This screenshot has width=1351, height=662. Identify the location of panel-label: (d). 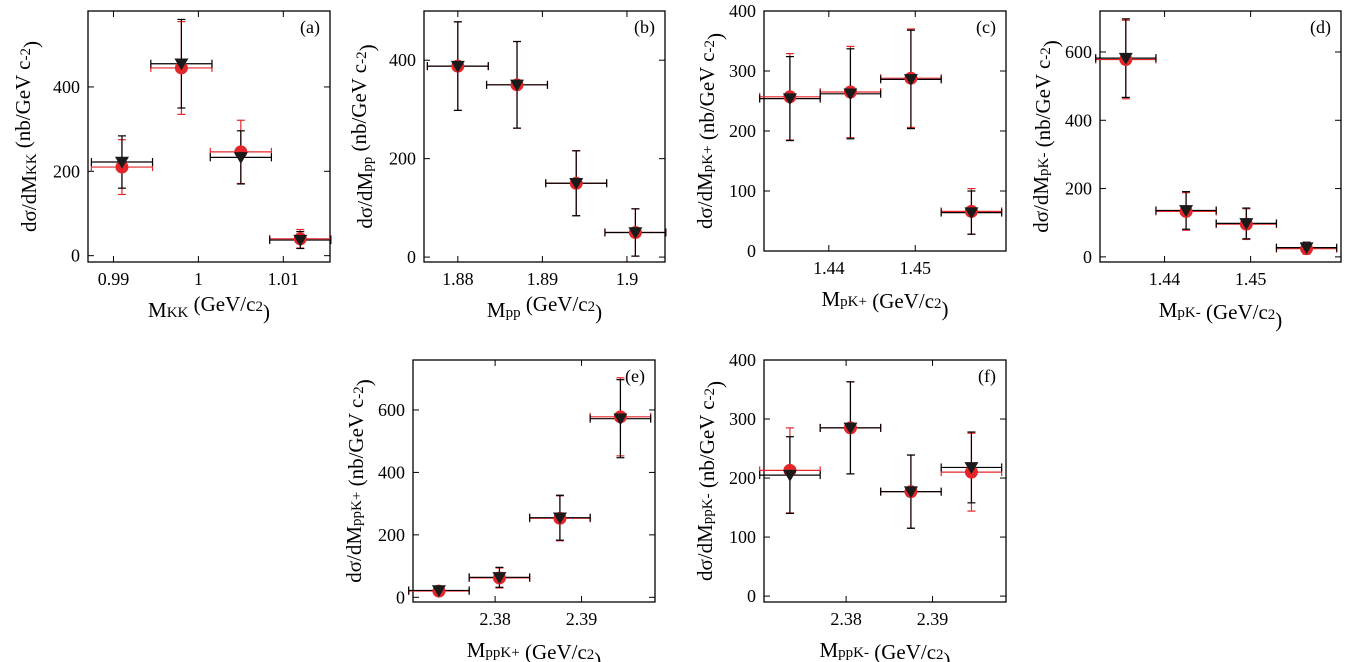
(1320, 27).